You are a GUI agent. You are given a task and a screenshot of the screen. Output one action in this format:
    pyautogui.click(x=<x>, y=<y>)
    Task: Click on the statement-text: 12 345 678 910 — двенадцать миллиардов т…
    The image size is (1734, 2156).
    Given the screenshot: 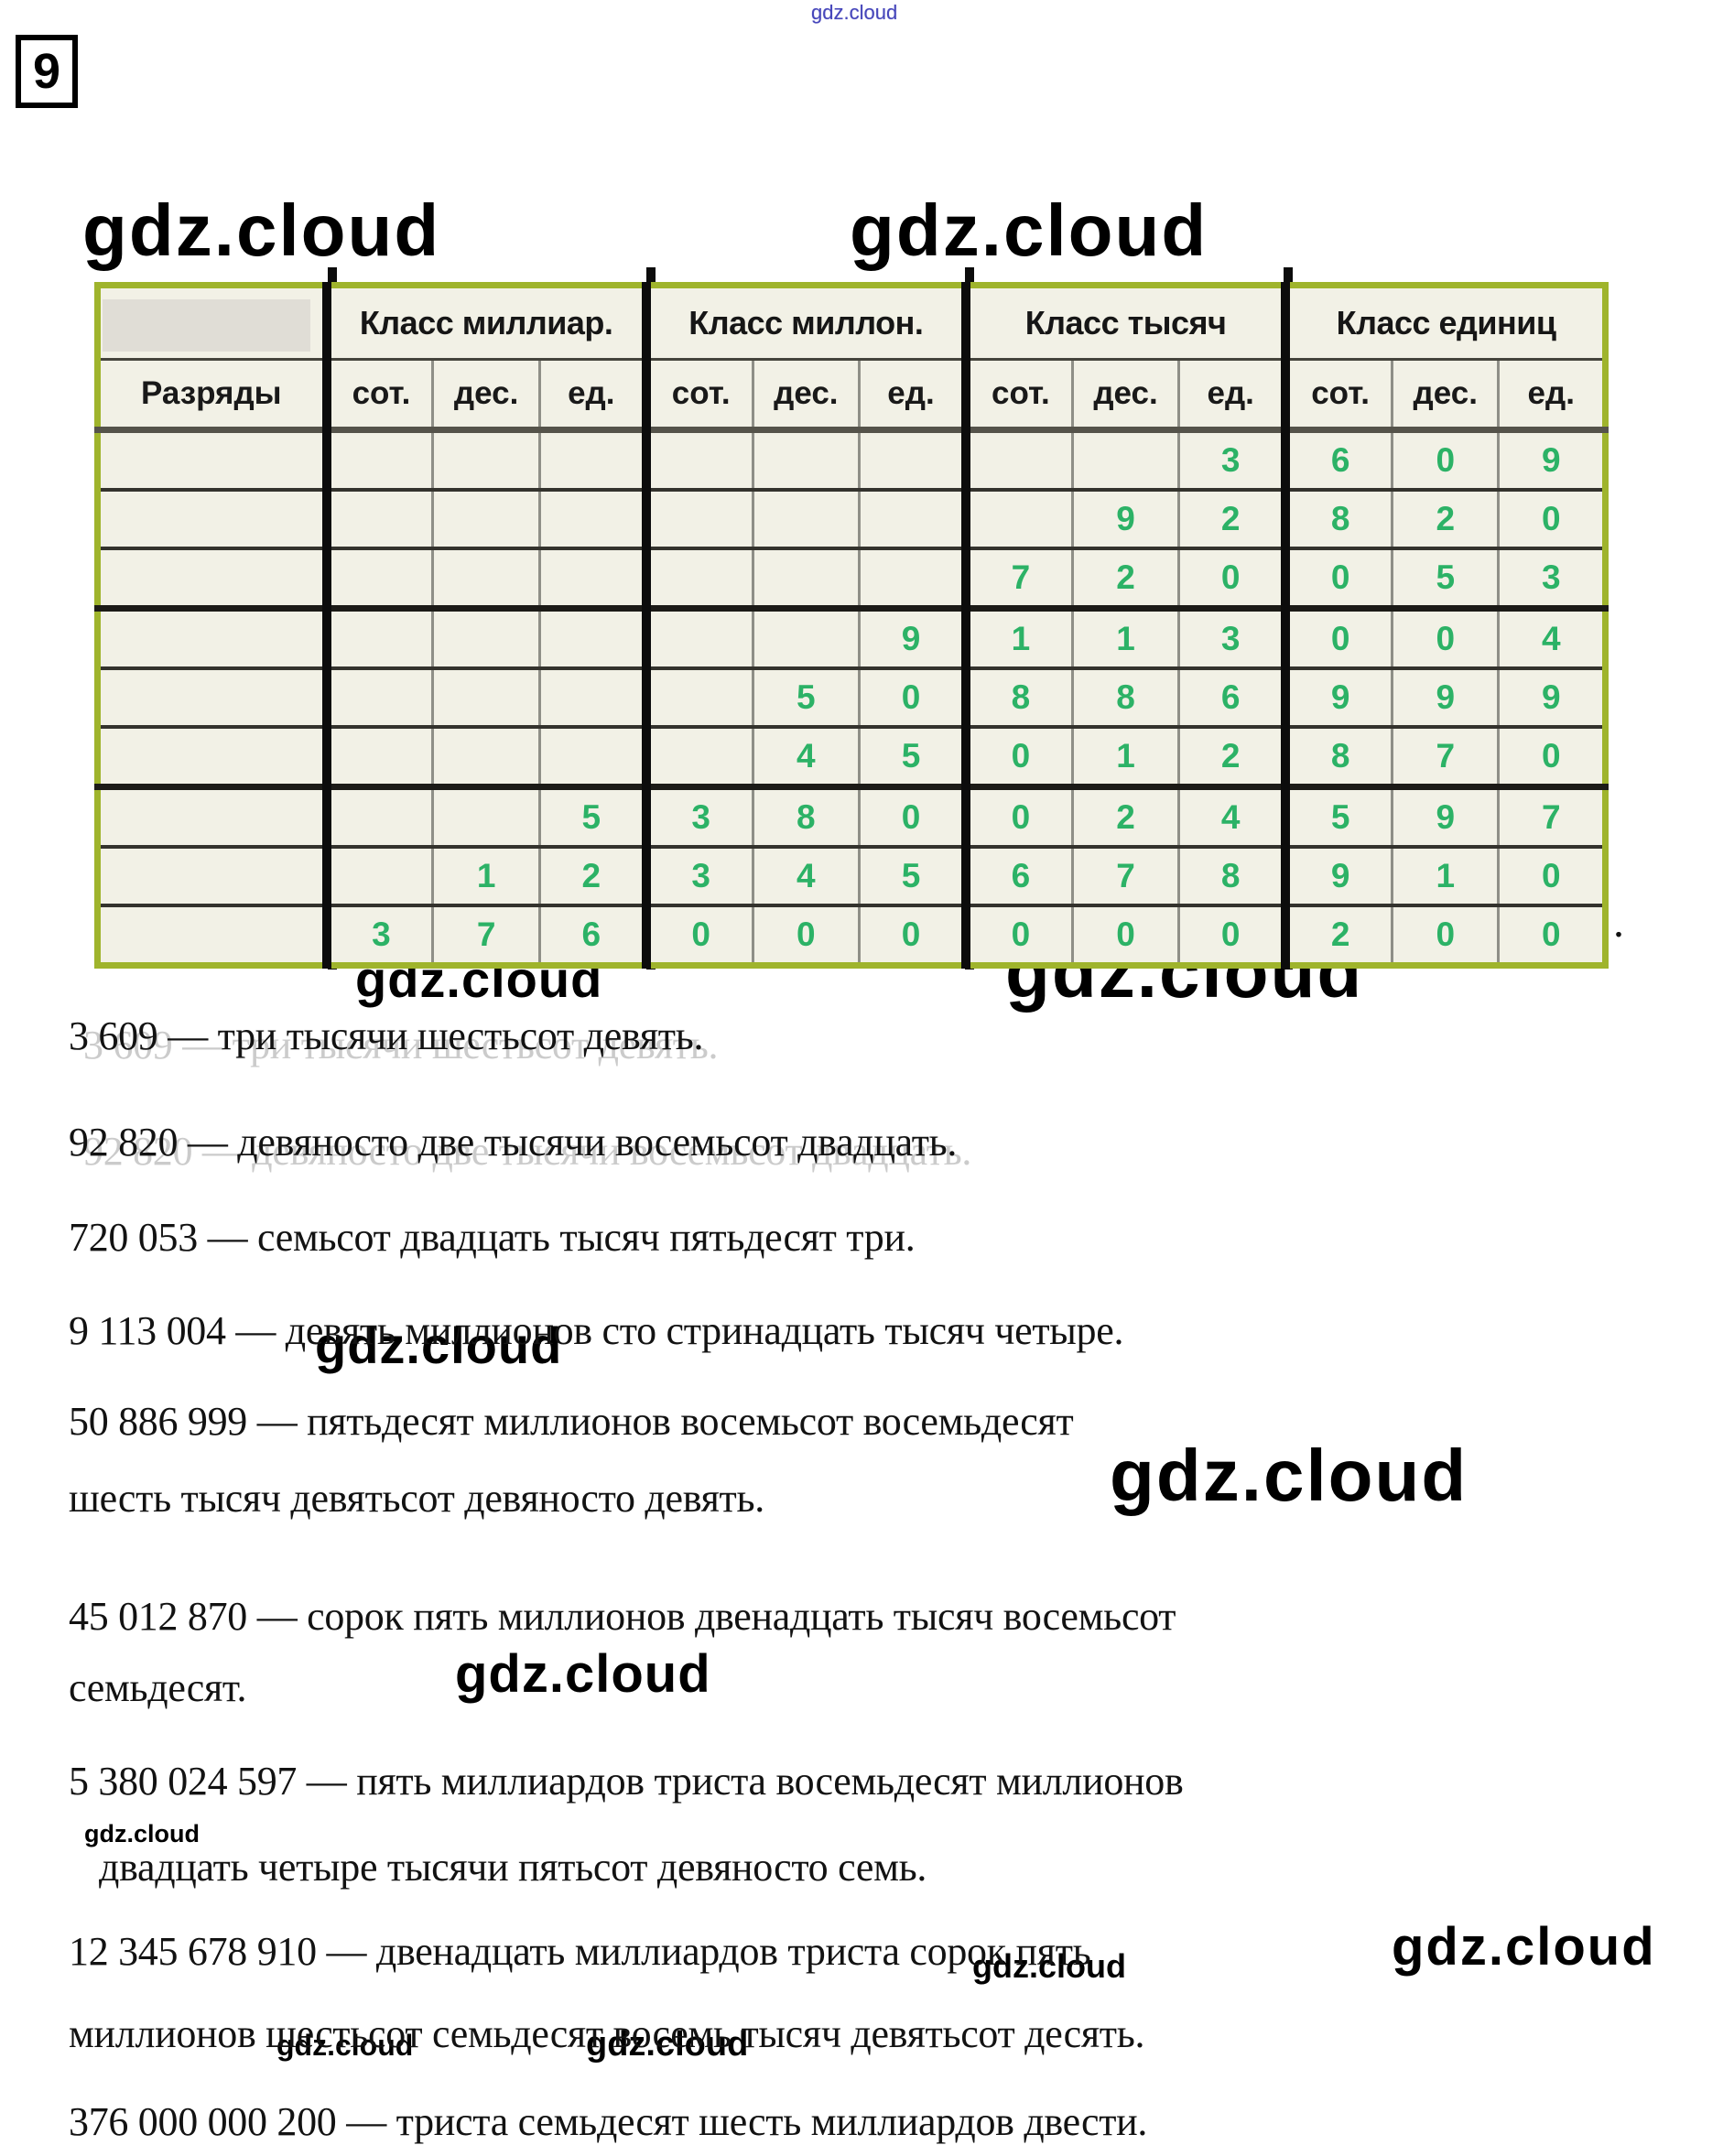 What is the action you would take?
    pyautogui.click(x=580, y=1951)
    